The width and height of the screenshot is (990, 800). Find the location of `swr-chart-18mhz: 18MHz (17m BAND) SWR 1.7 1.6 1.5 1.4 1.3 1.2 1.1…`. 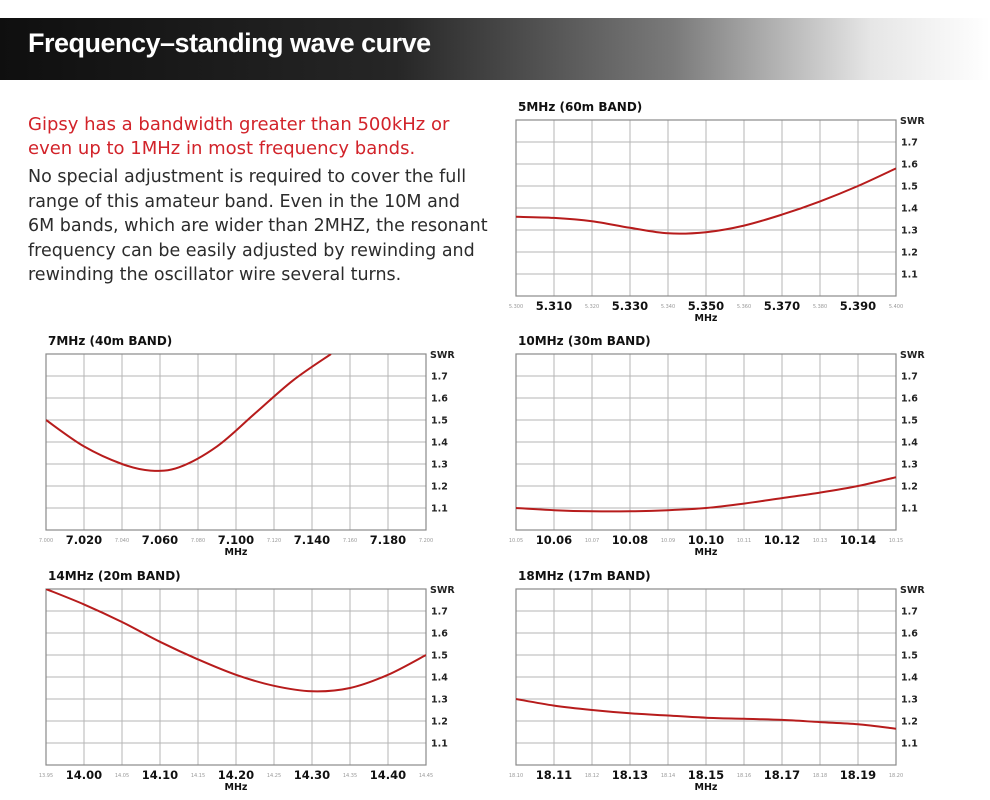

swr-chart-18mhz: 18MHz (17m BAND) SWR 1.7 1.6 1.5 1.4 1.3 1.2 1.1… is located at coordinates (717, 681).